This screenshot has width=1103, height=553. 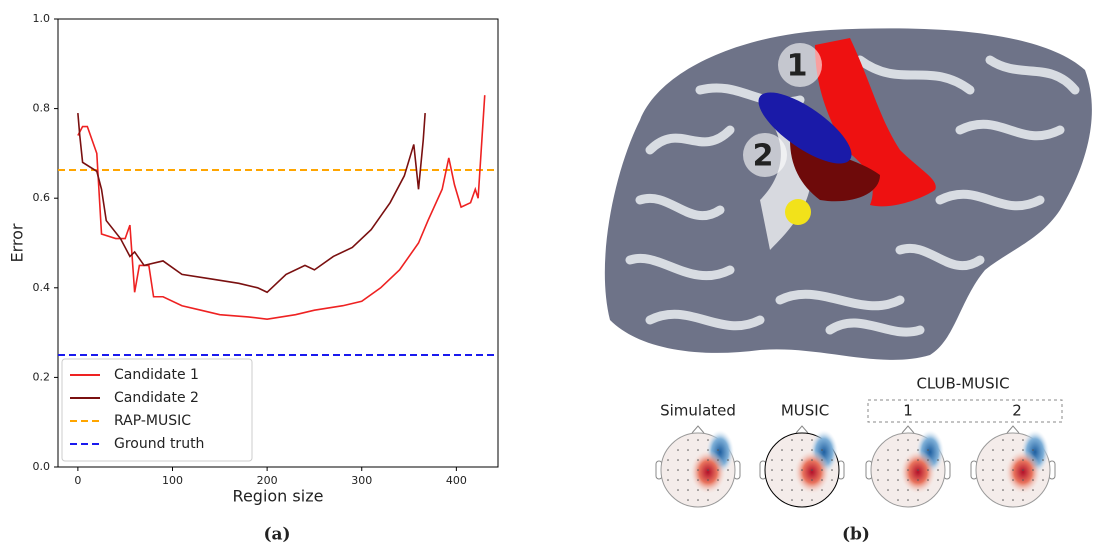 What do you see at coordinates (156, 398) in the screenshot?
I see `legend-label: Candidate 2` at bounding box center [156, 398].